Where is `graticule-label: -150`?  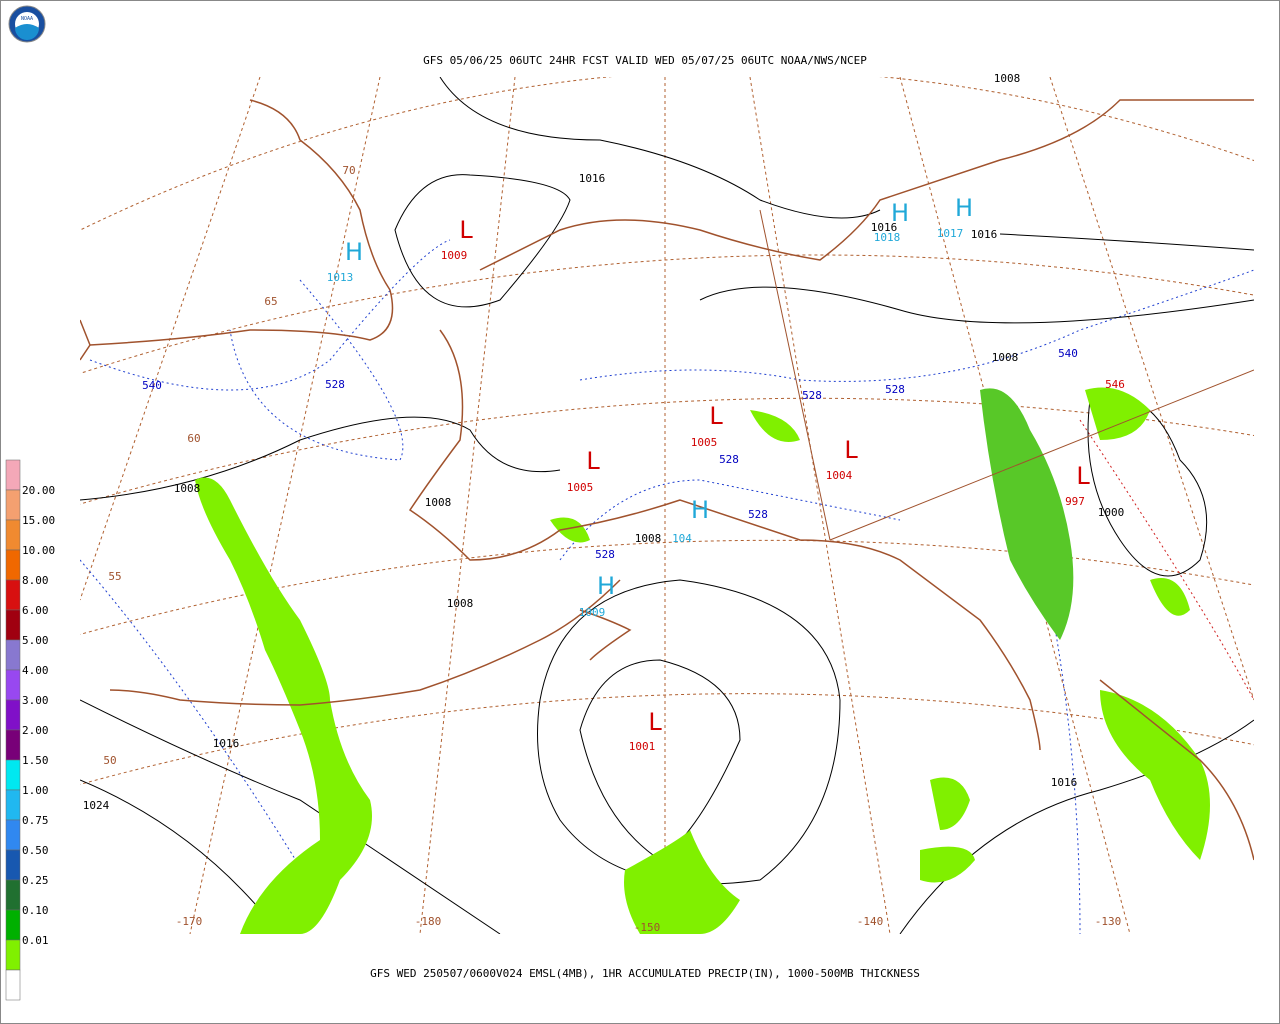 graticule-label: -150 is located at coordinates (647, 927).